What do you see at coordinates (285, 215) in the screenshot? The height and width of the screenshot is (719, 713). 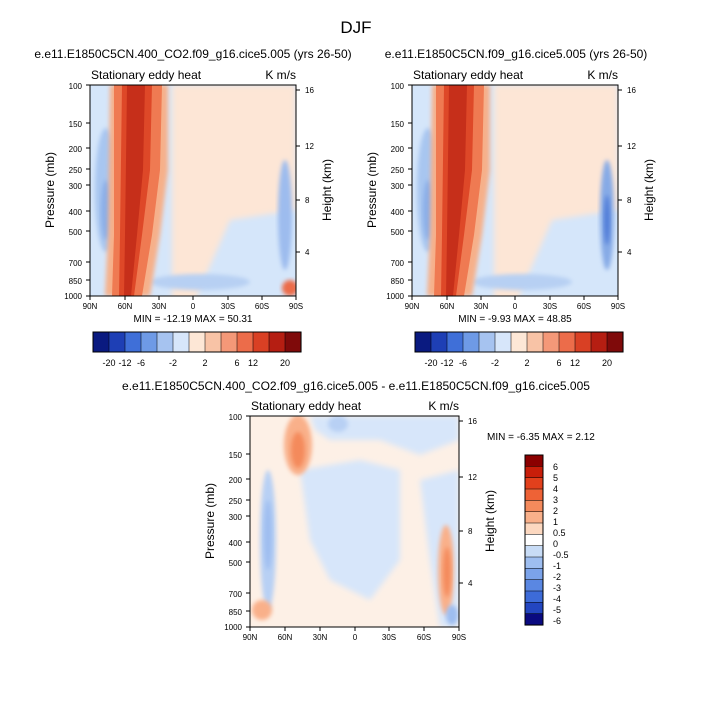 I see `negative-blob-east` at bounding box center [285, 215].